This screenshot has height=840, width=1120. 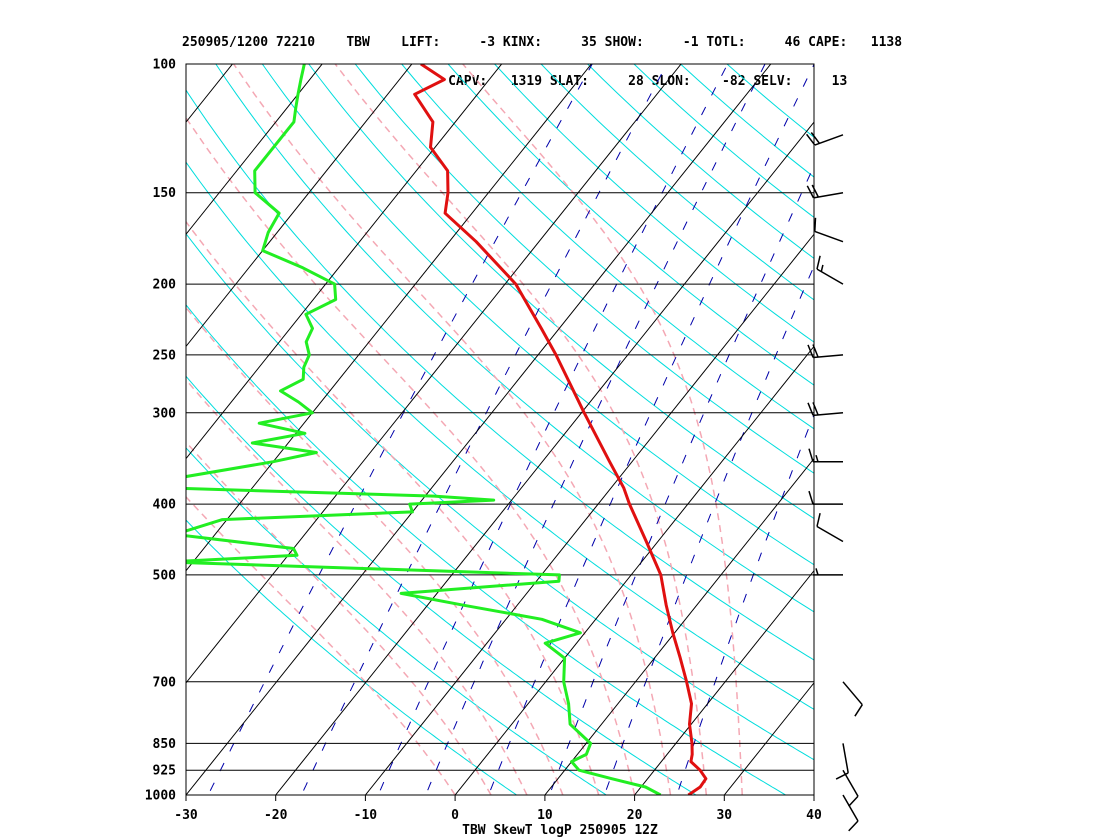 I want to click on wind-barbs, so click(x=834, y=482).